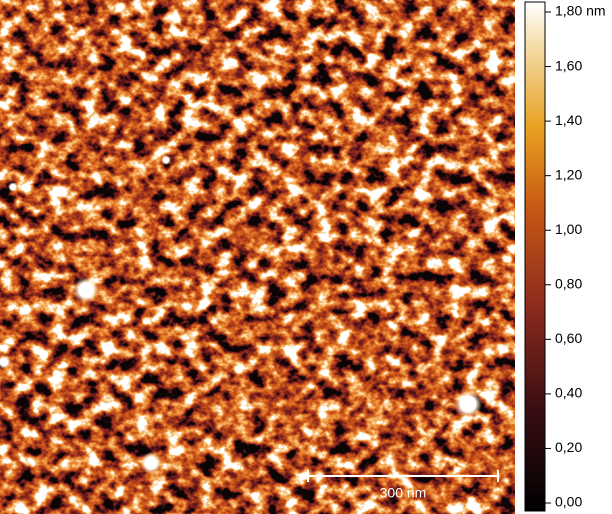 The image size is (612, 514). What do you see at coordinates (580, 11) in the screenshot?
I see `tick-label: 1,80 nm` at bounding box center [580, 11].